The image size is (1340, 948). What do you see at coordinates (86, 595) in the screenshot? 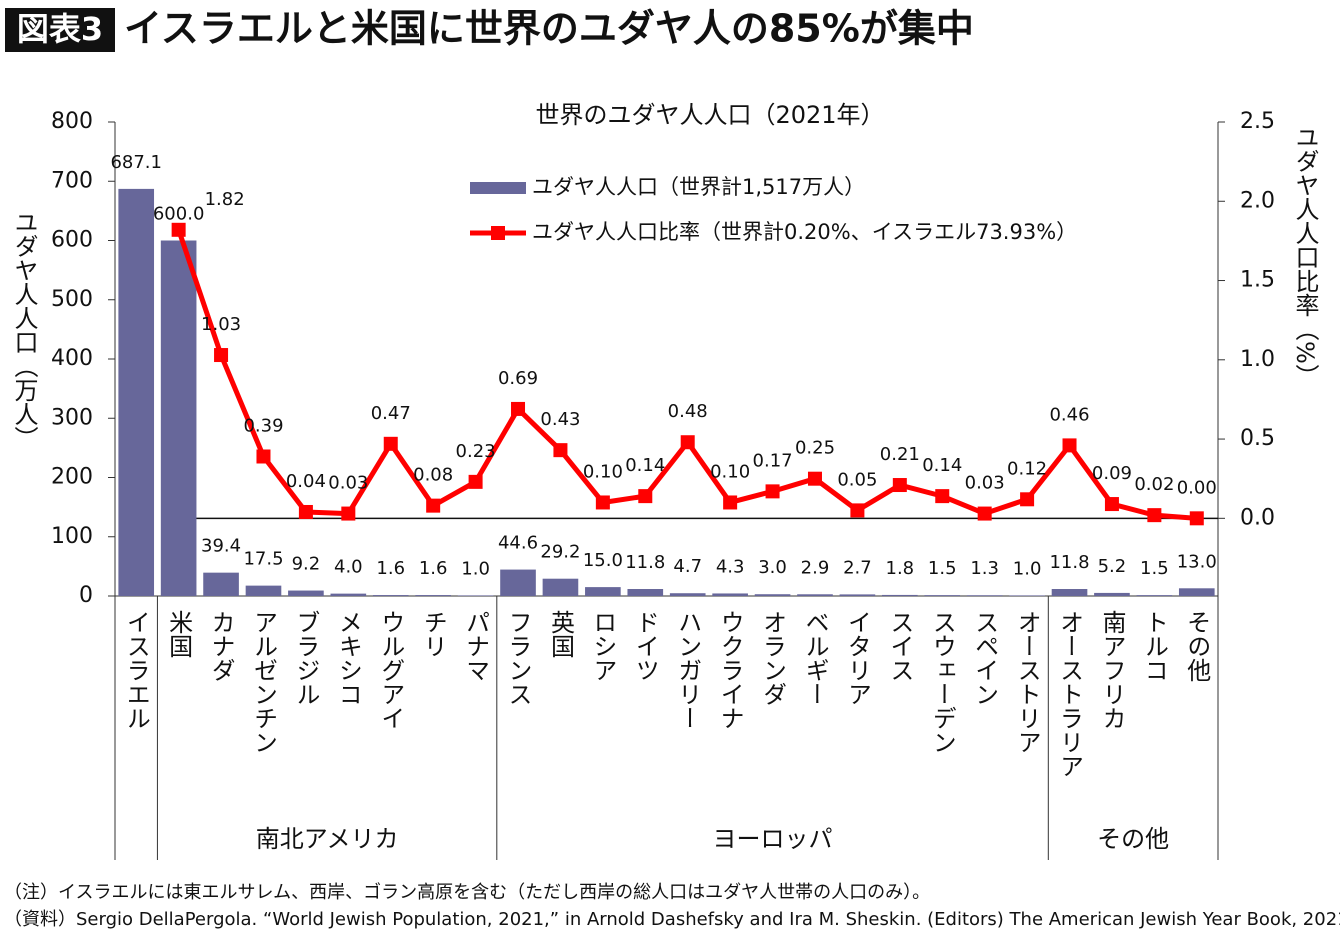
I see `y-tick-label: 0` at bounding box center [86, 595].